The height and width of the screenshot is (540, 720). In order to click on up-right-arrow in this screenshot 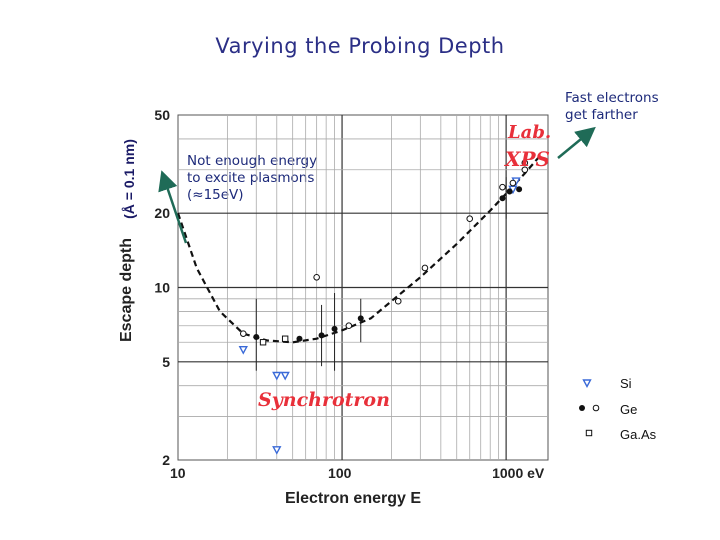, I will do `click(576, 142)`.